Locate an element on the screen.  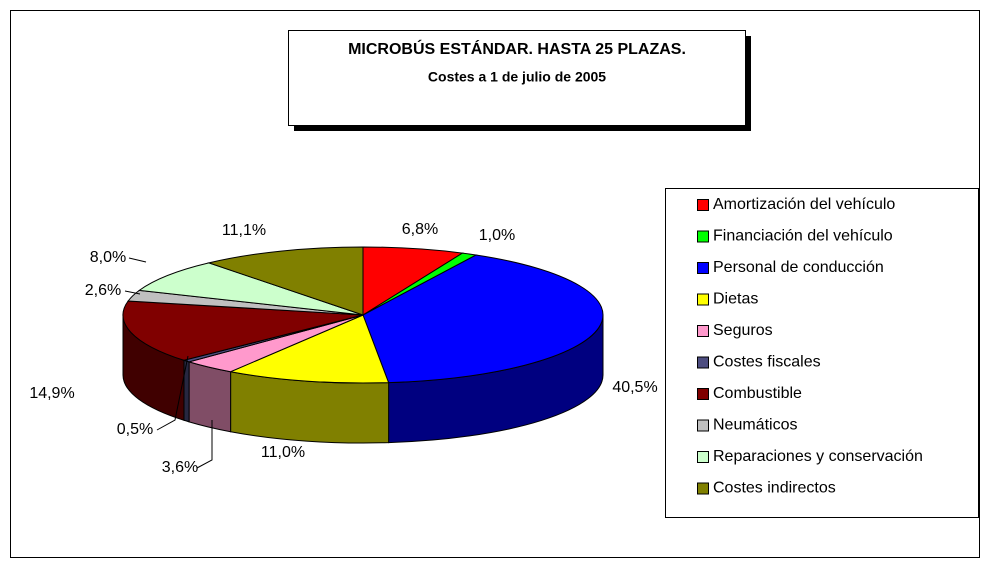
legend-label: Costes indirectos is located at coordinates (774, 488).